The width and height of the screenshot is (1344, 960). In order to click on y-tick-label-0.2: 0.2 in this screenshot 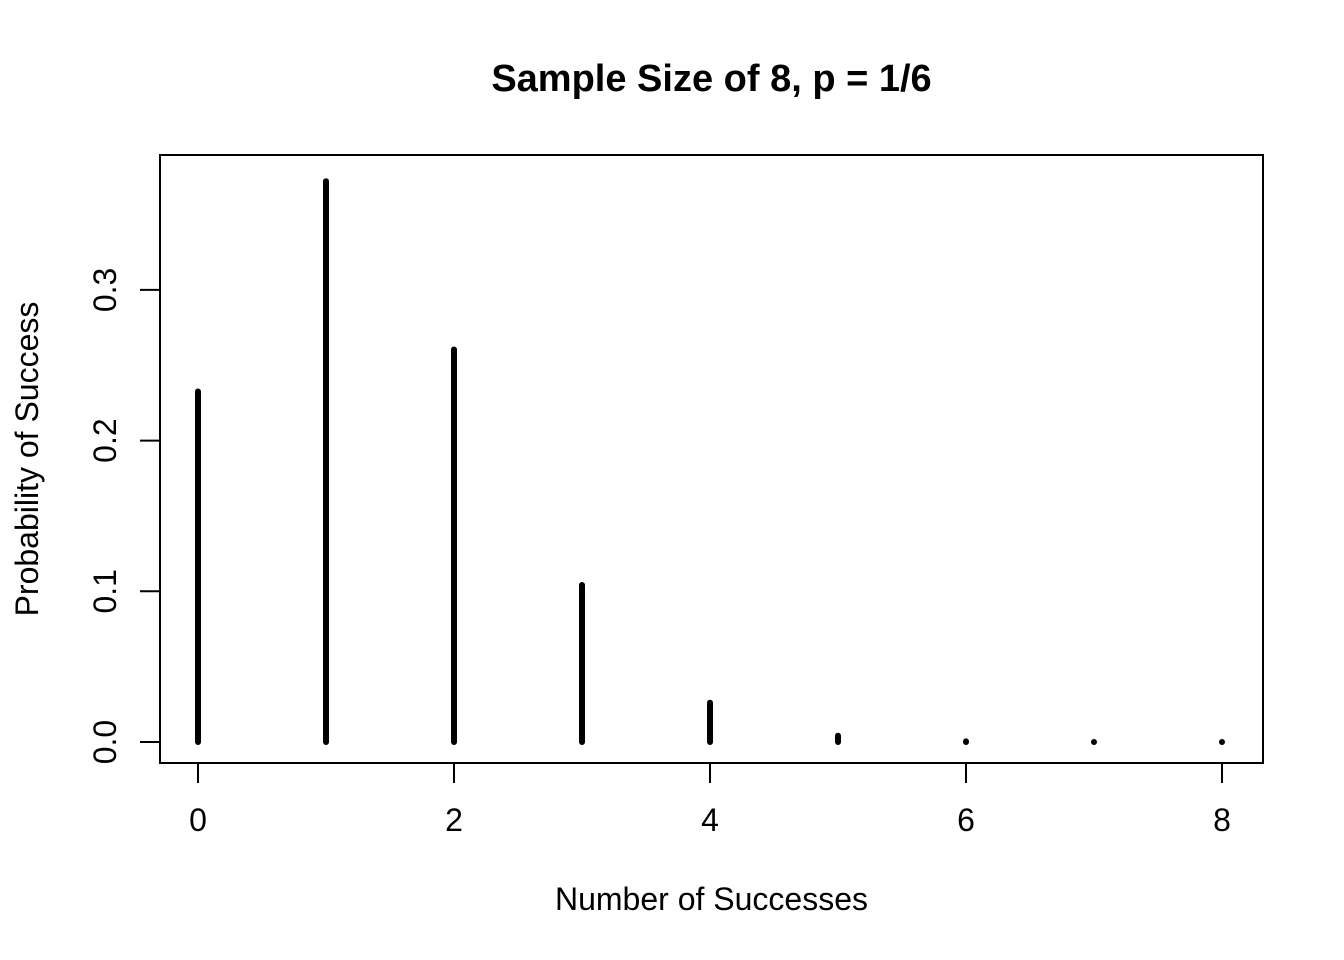, I will do `click(105, 440)`.